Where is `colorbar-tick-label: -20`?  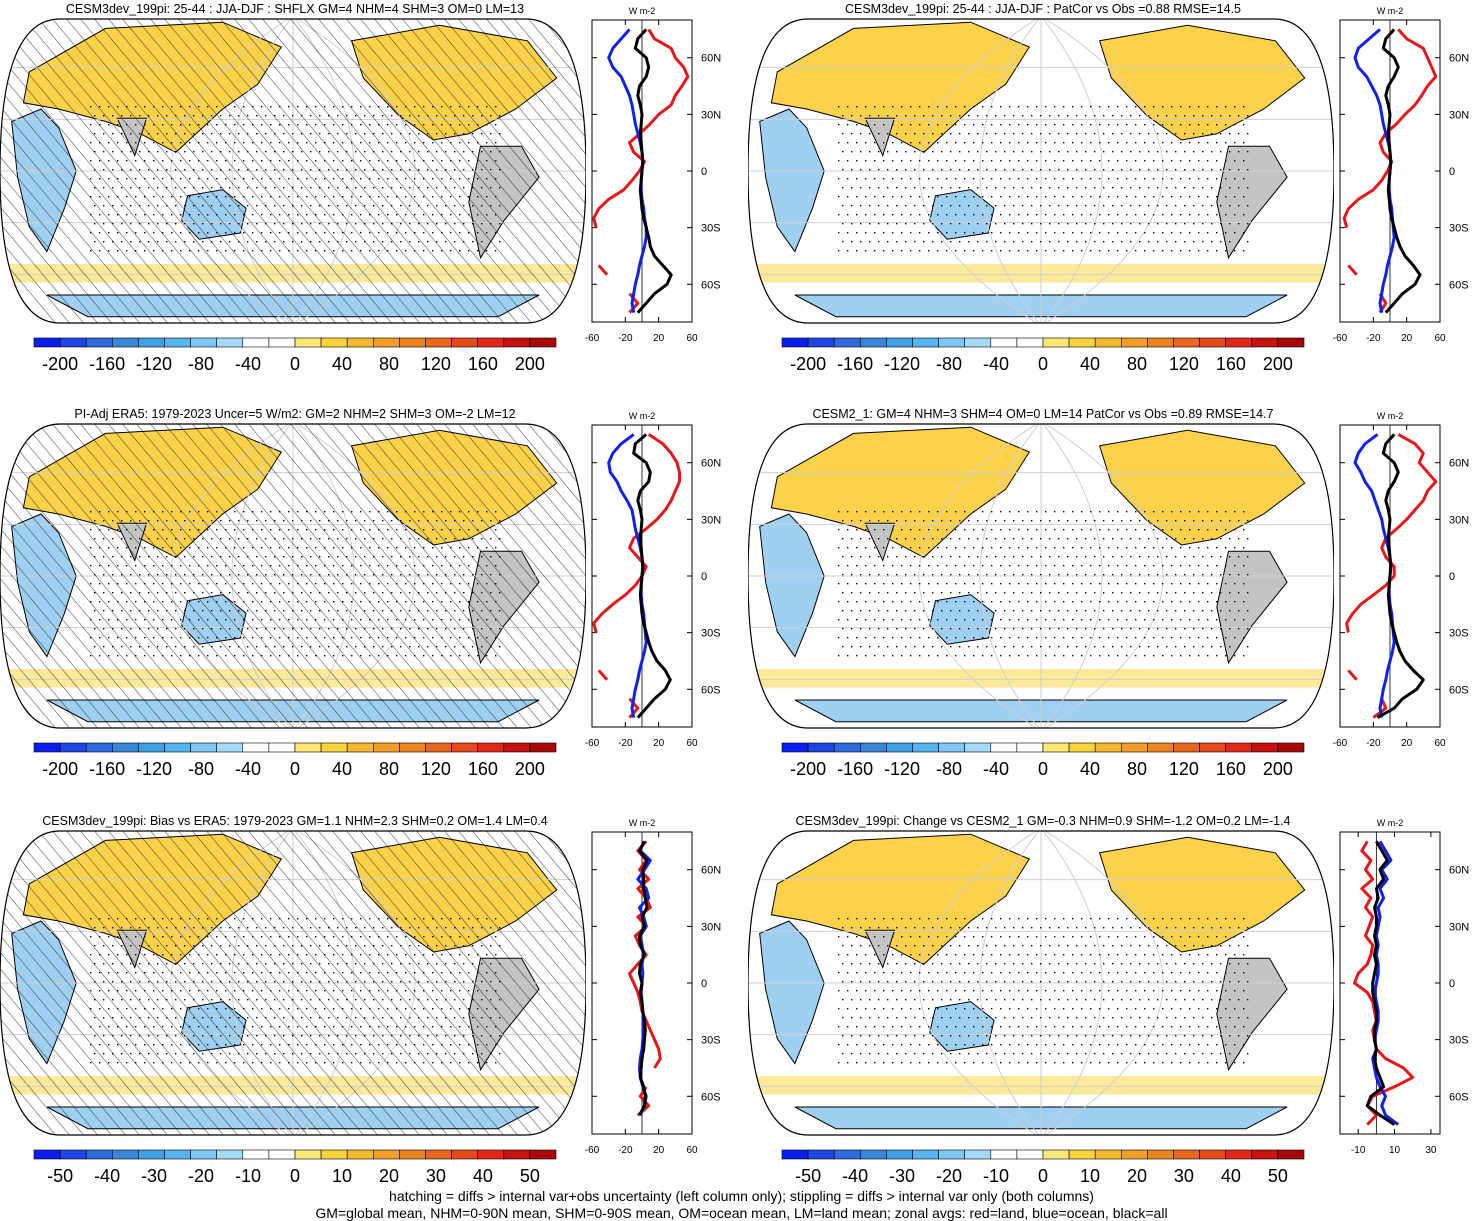 colorbar-tick-label: -20 is located at coordinates (949, 1176).